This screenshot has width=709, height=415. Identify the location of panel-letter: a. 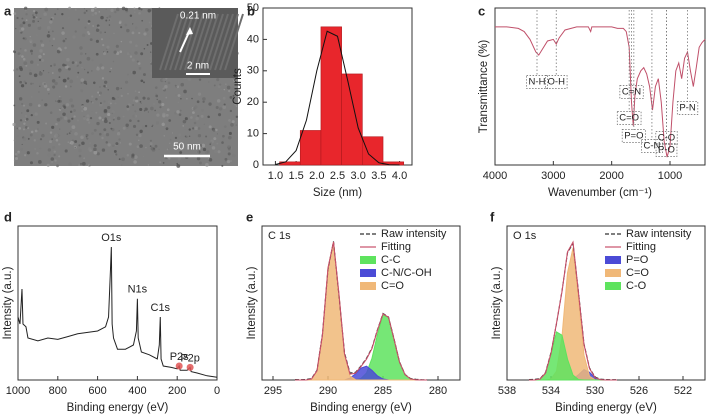
(8, 10).